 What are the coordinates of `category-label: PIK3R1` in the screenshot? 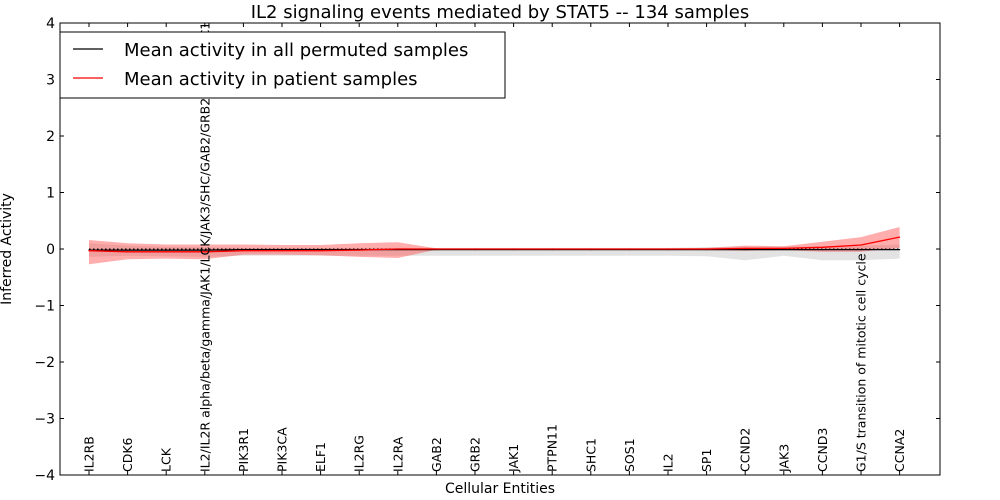 It's located at (243, 450).